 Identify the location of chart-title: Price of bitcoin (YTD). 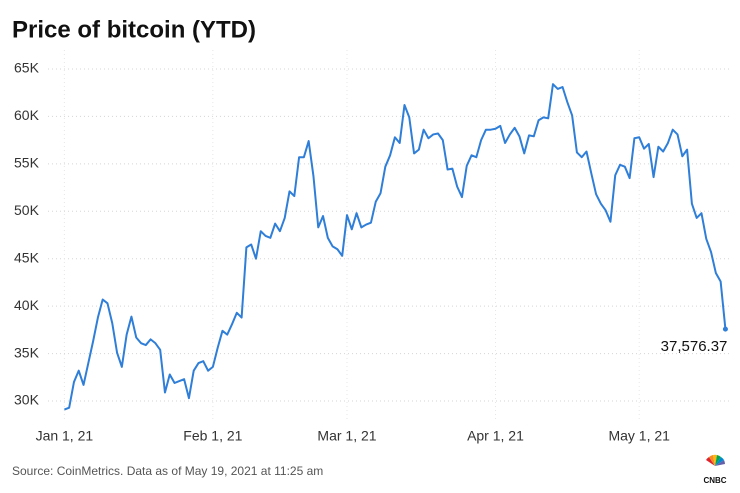
(134, 29).